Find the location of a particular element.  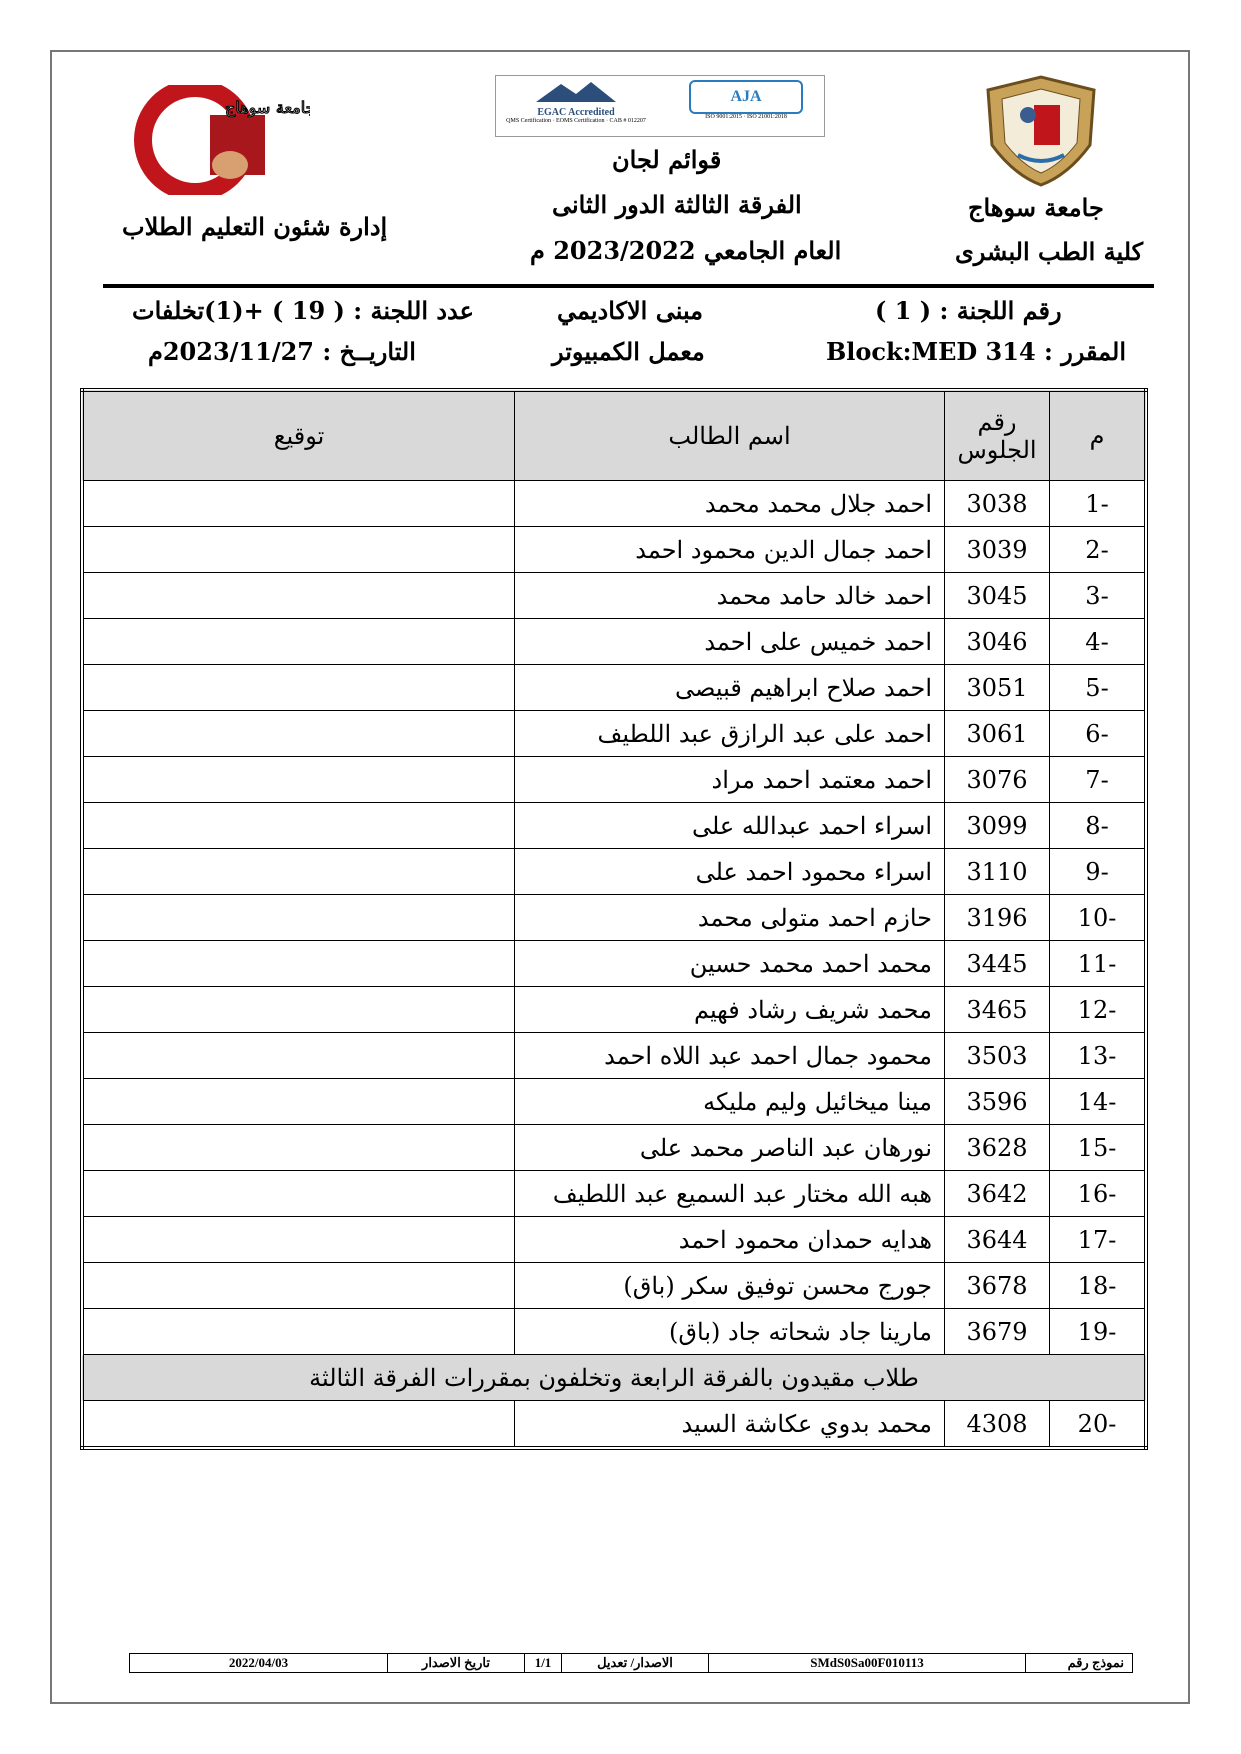

header-signature: توقيع is located at coordinates (298, 435).